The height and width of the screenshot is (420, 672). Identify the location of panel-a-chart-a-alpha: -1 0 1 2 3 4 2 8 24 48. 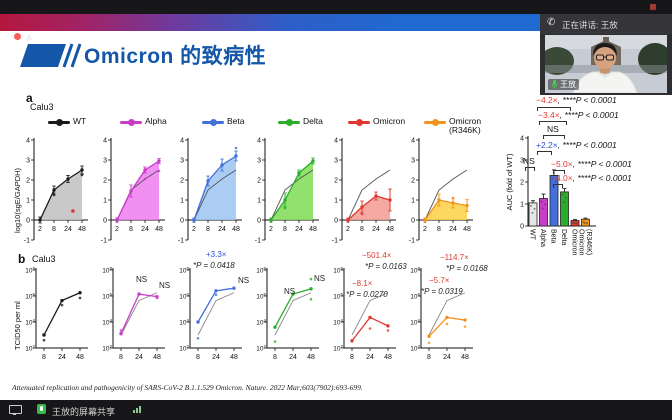
(132, 192).